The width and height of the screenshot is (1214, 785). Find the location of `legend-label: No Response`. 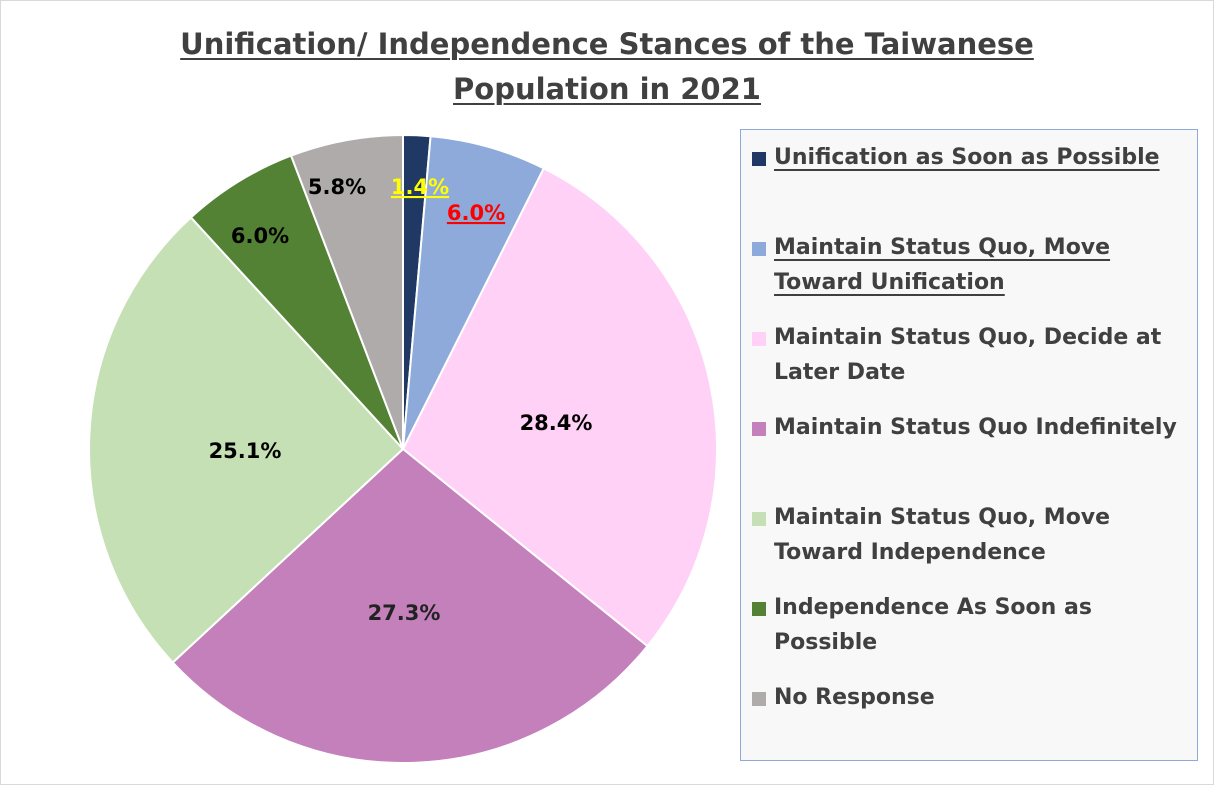

legend-label: No Response is located at coordinates (984, 697).